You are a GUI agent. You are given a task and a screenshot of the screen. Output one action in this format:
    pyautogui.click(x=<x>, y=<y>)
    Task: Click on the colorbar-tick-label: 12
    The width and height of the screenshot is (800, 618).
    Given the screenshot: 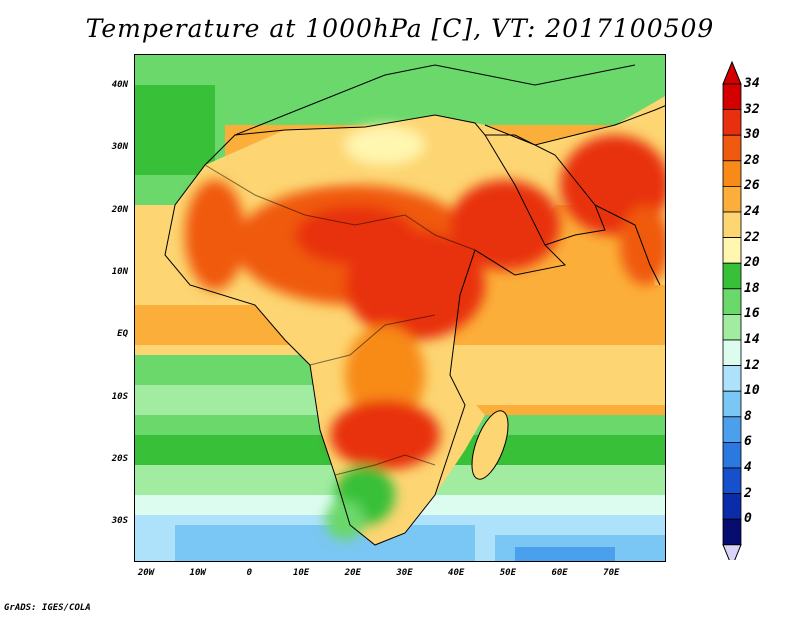 What is the action you would take?
    pyautogui.click(x=752, y=365)
    